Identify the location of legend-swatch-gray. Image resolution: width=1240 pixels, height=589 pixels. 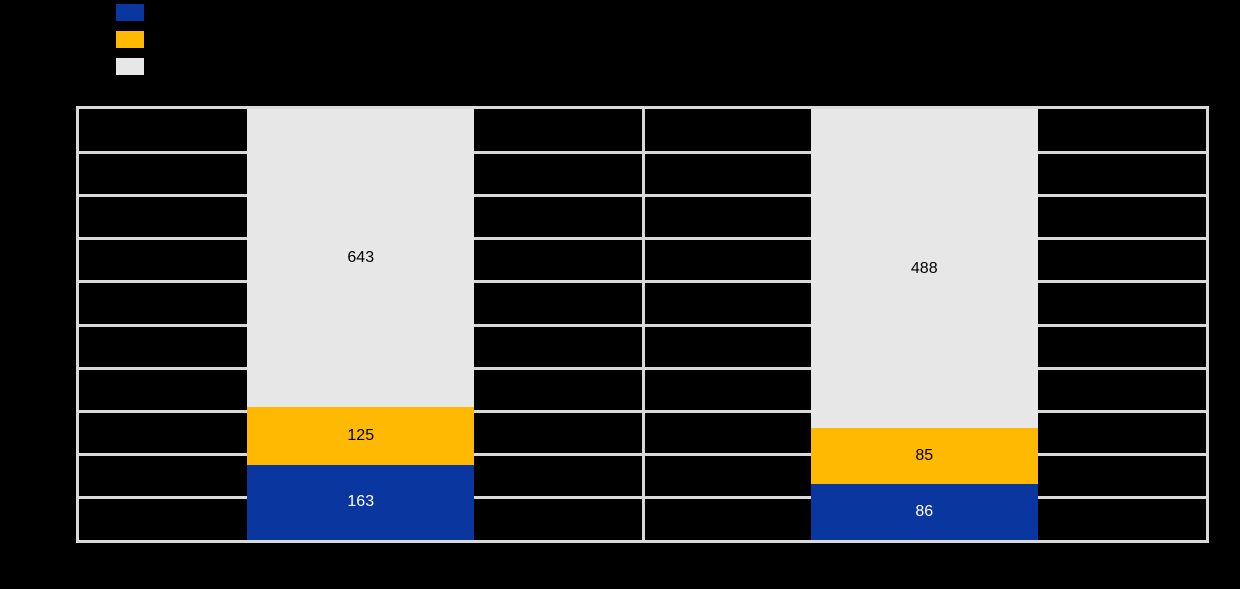
(130, 66).